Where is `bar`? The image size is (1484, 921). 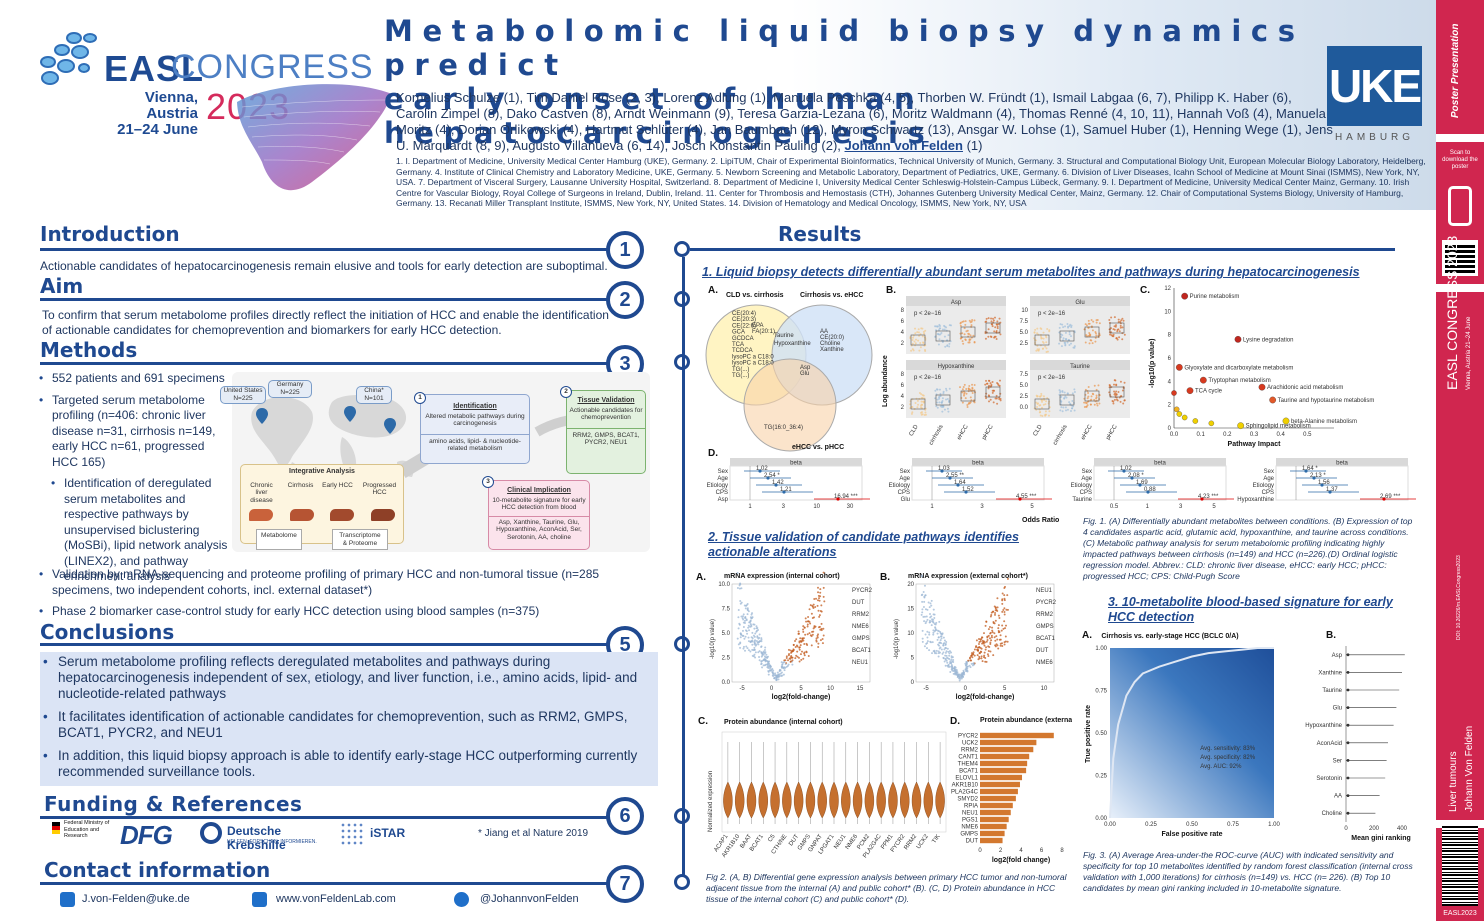
bar is located at coordinates (999, 791).